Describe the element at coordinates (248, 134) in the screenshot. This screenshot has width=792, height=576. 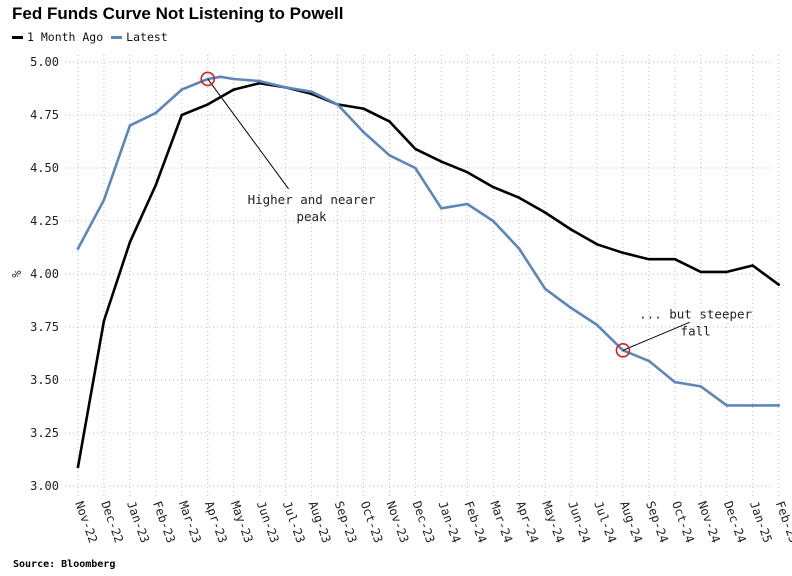
I see `annotation-leader-line` at that location.